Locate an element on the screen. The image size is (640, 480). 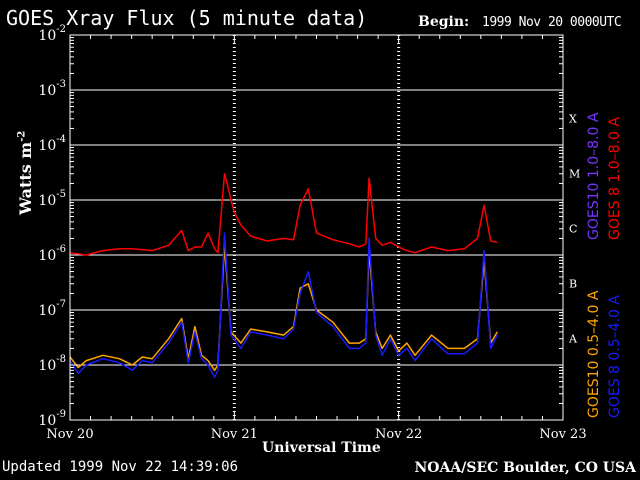
y-axis-label-sup: -2 is located at coordinates (22, 136).